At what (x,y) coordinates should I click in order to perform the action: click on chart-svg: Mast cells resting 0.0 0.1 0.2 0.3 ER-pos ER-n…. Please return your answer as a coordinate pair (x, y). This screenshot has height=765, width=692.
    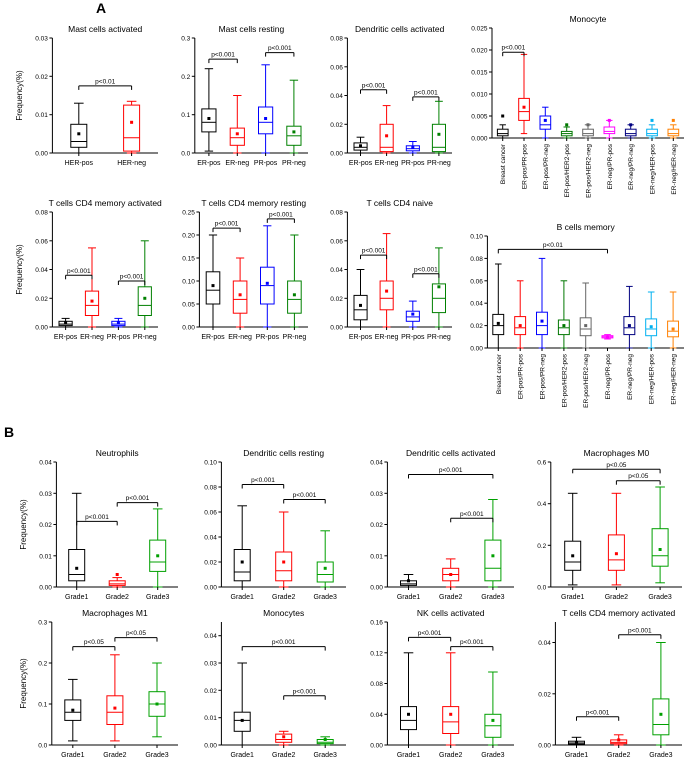
    Looking at the image, I should click on (244, 95).